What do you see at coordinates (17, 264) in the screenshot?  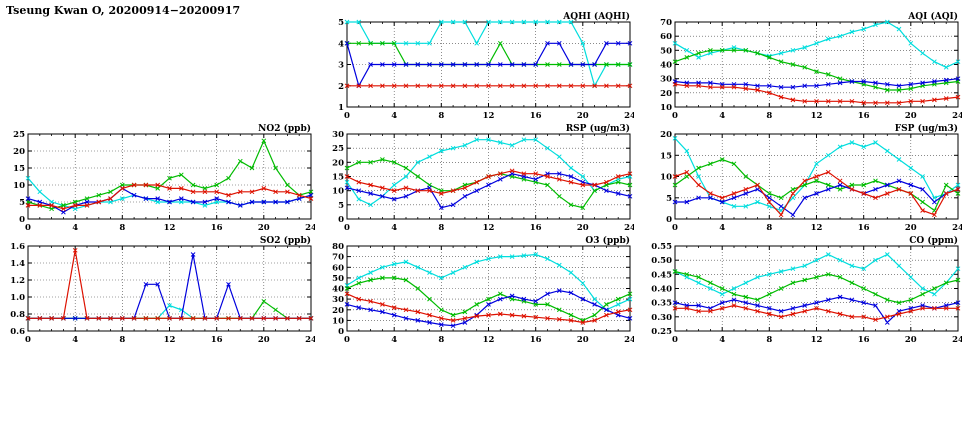 I see `svg-text: 1.4` at bounding box center [17, 264].